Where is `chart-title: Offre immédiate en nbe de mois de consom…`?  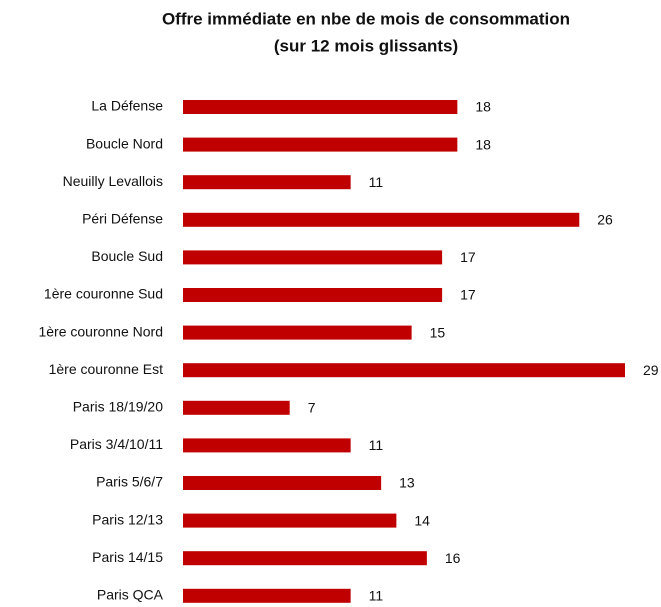 chart-title: Offre immédiate en nbe de mois de consom… is located at coordinates (366, 18).